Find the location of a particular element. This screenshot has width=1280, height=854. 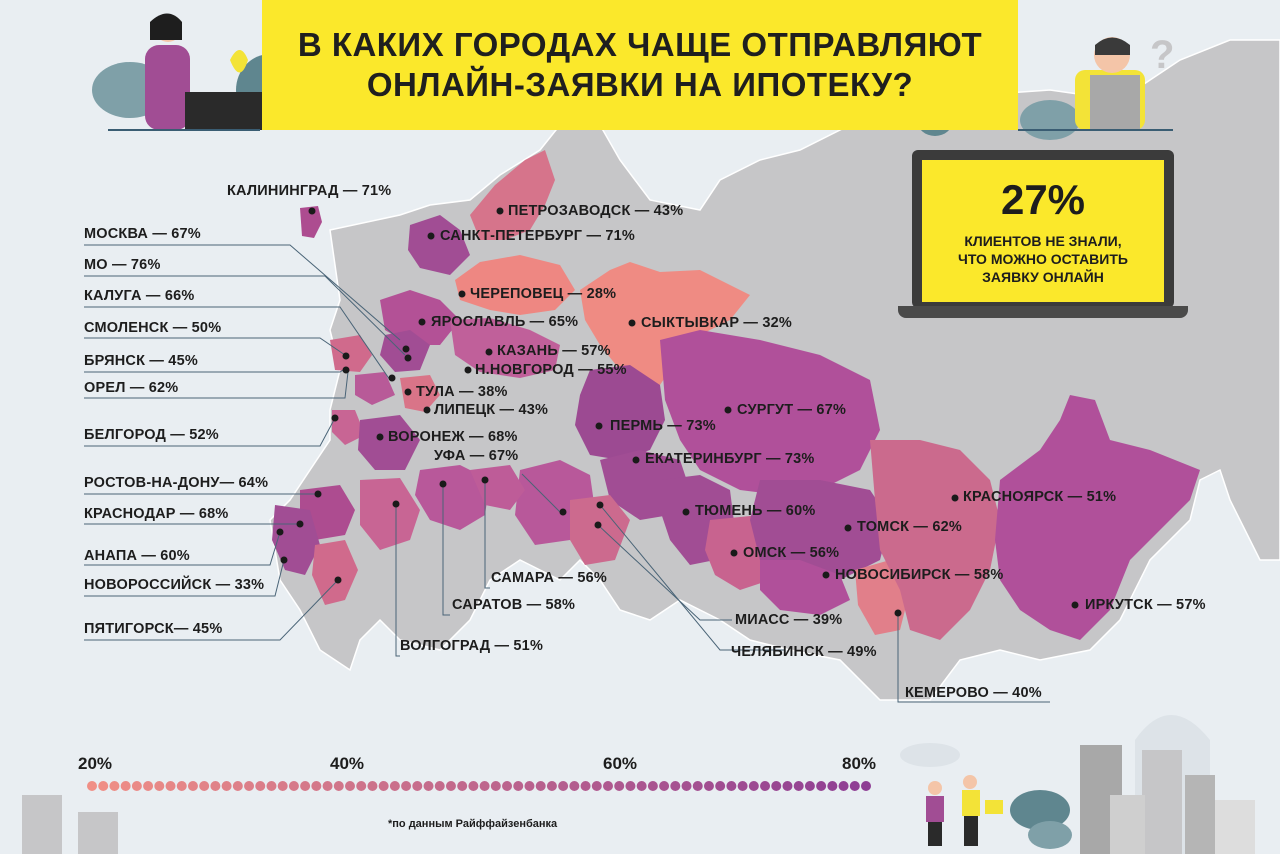

footnote: *по данным Райффайзенбанка is located at coordinates (473, 824).